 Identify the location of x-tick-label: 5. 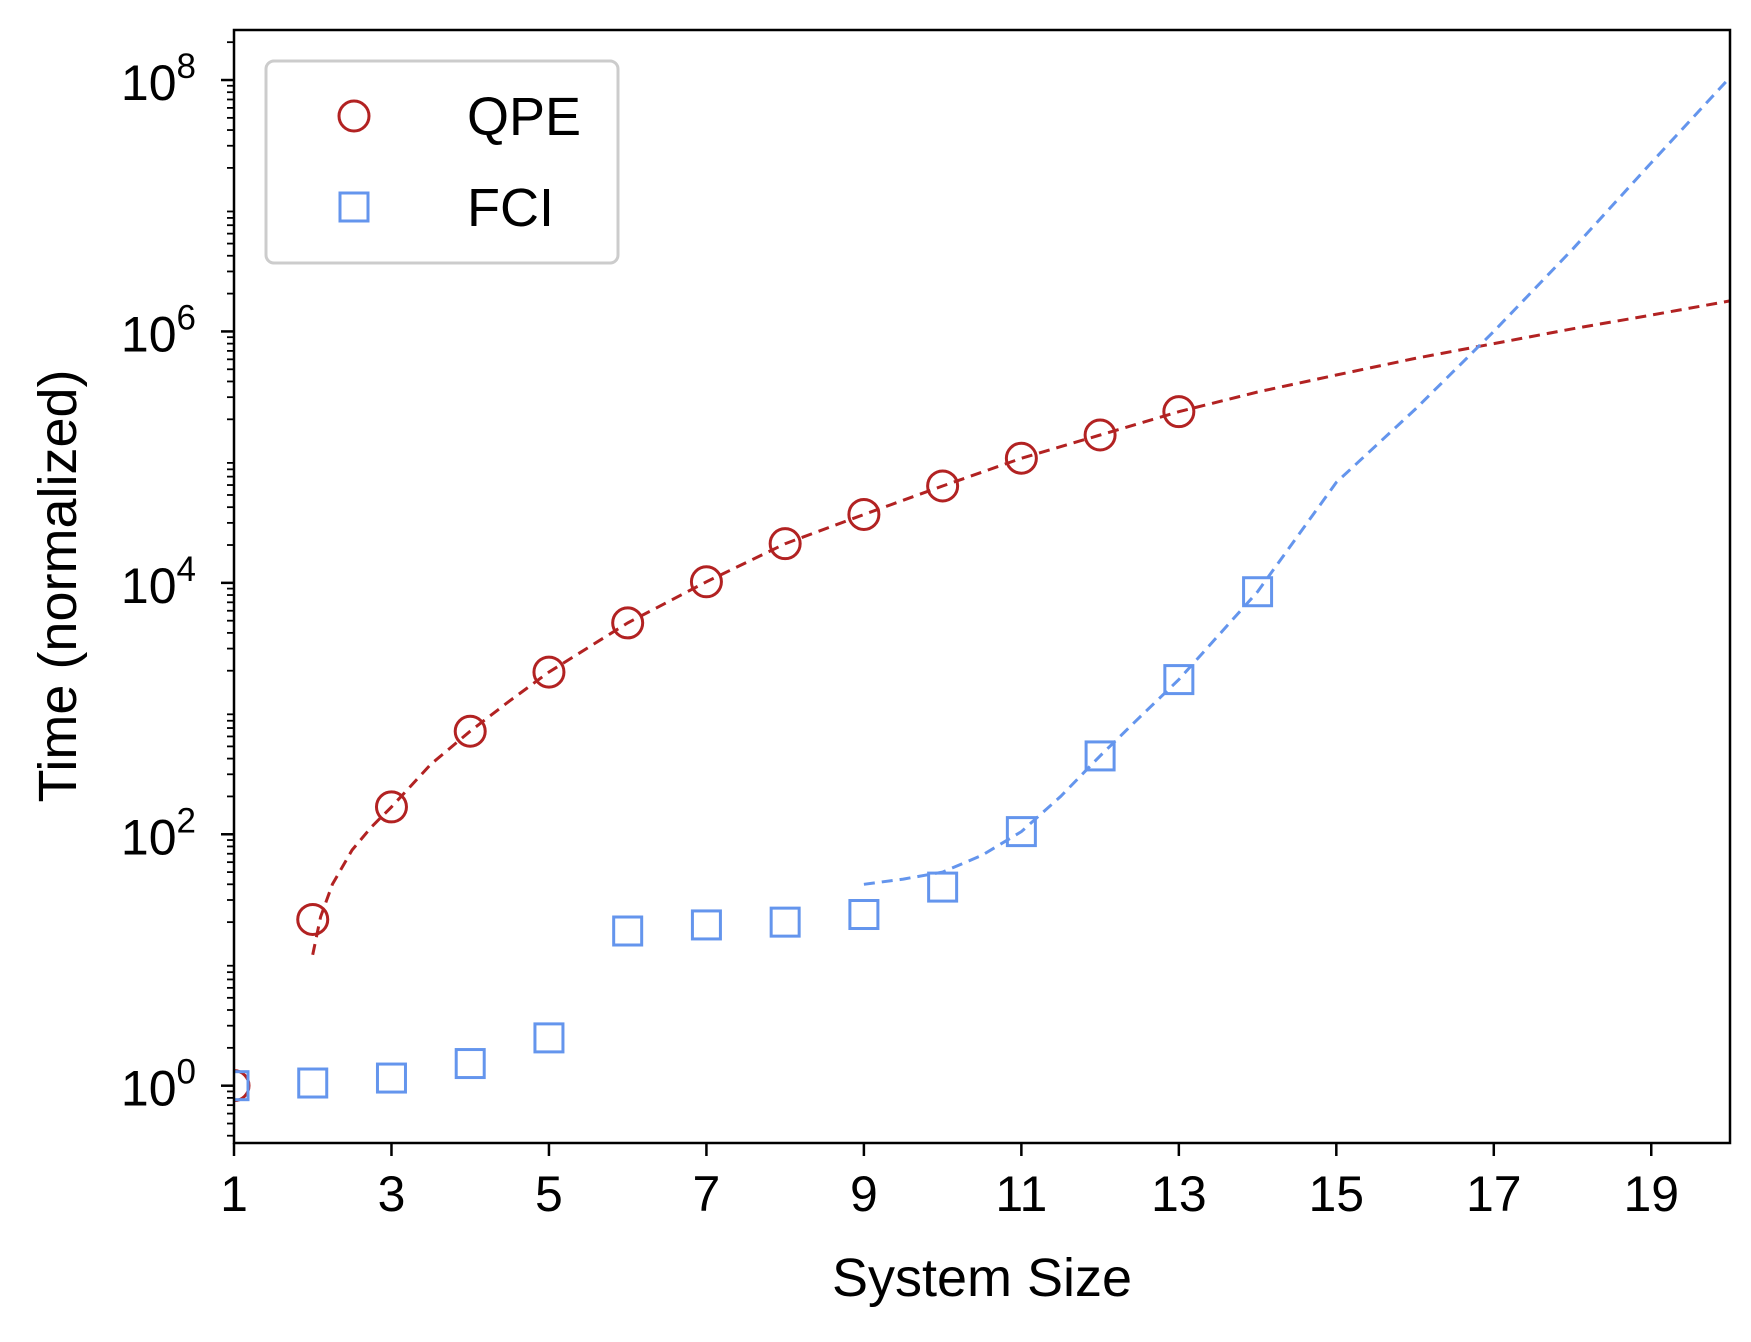
(549, 1194).